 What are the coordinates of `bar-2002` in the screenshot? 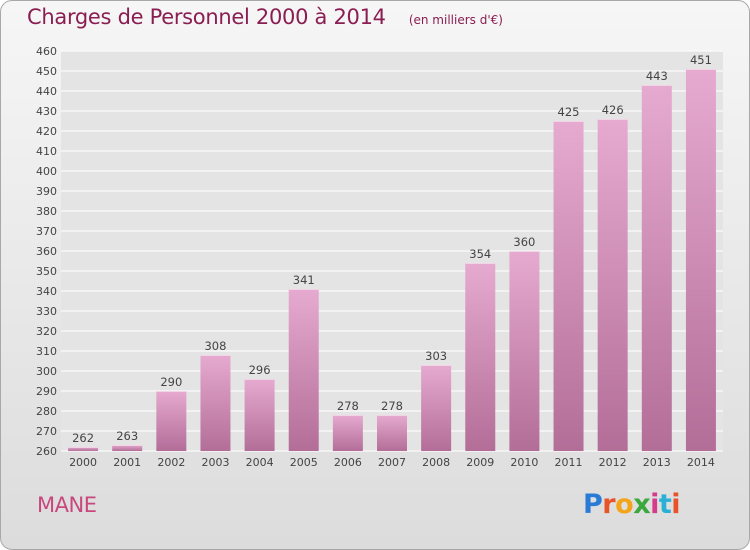 It's located at (171, 421).